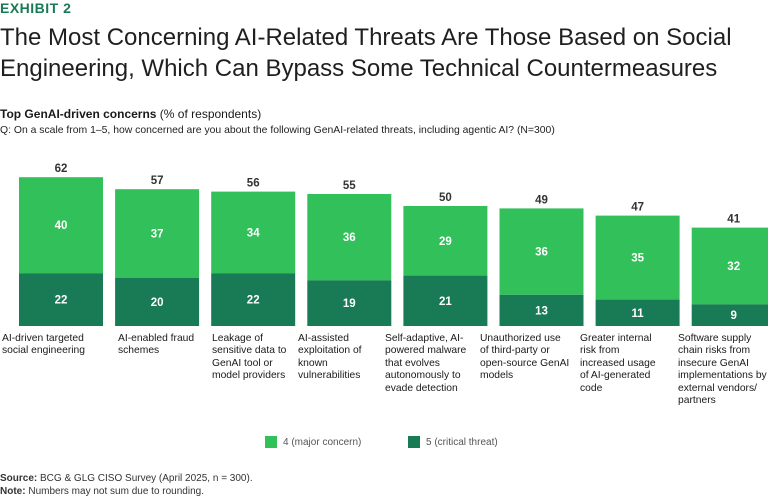 This screenshot has width=768, height=499. I want to click on data-label-major: 35, so click(637, 259).